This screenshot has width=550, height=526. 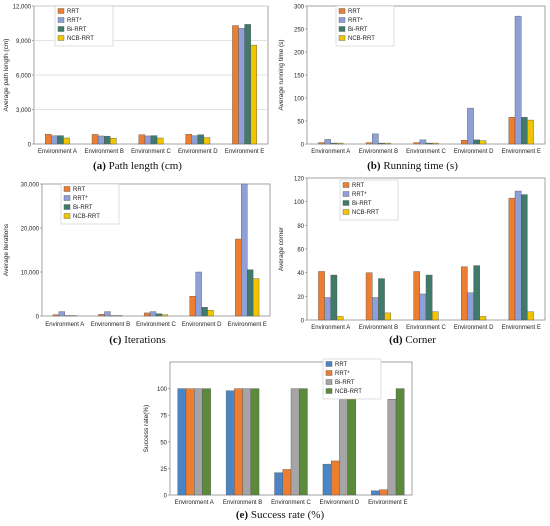 What do you see at coordinates (299, 180) in the screenshot?
I see `y-tick-label: 120` at bounding box center [299, 180].